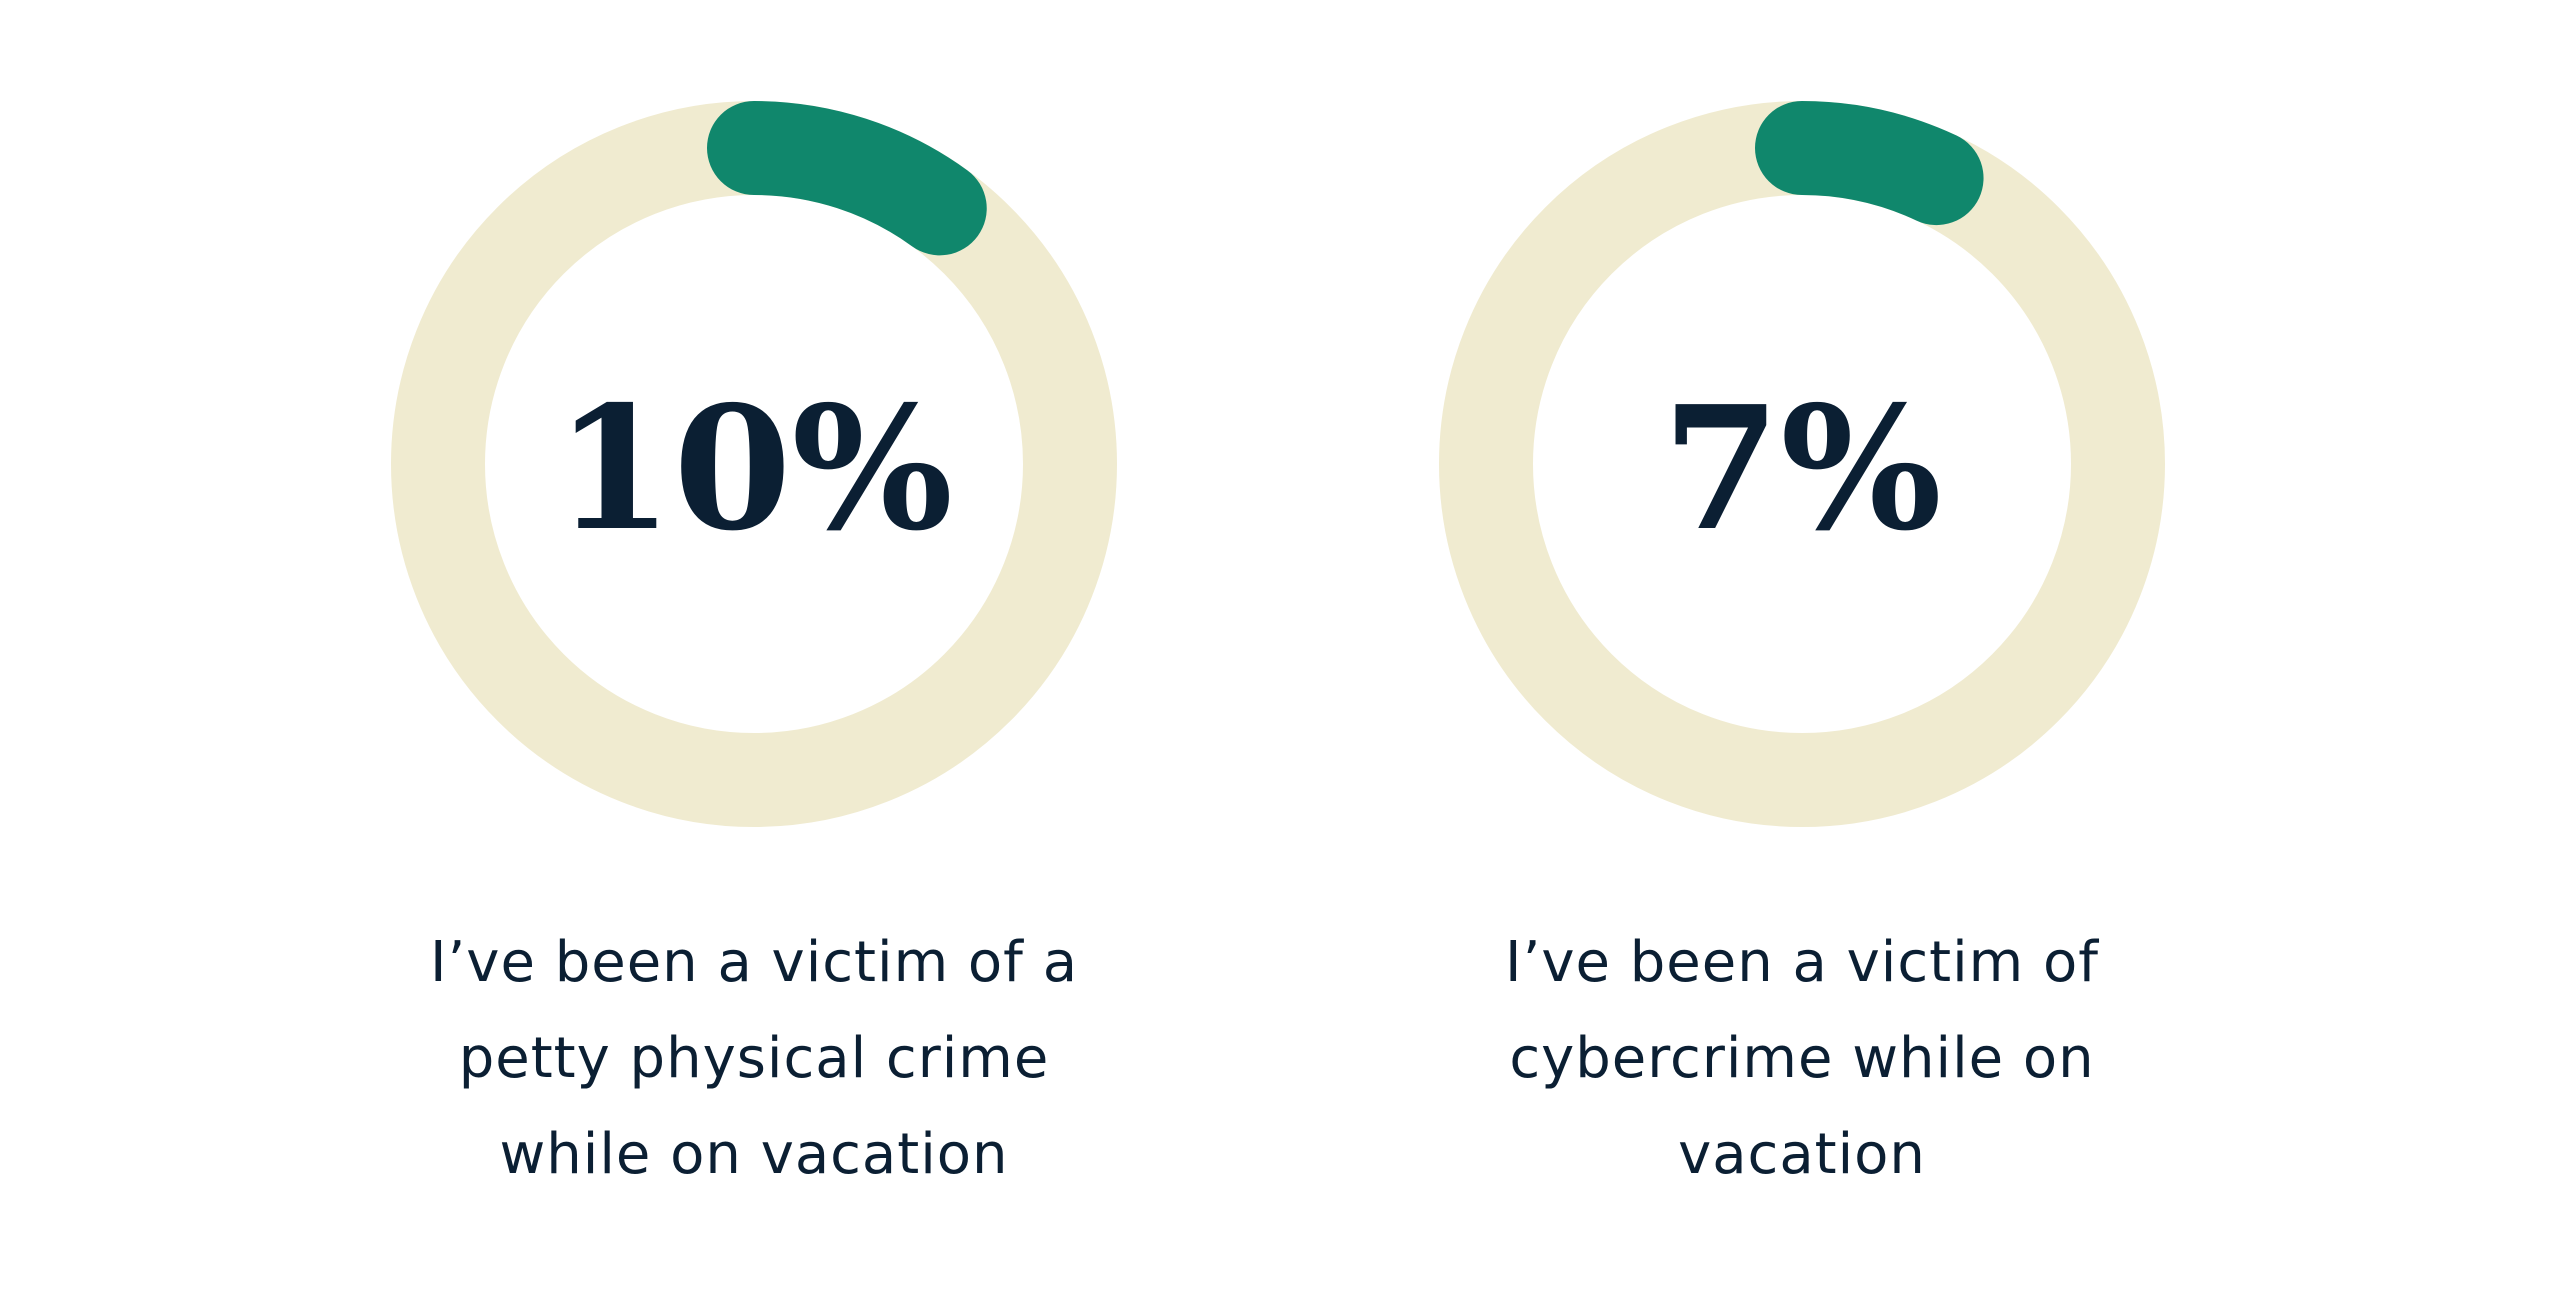  Describe the element at coordinates (1802, 469) in the screenshot. I see `donut-value-label-1: 7%` at that location.